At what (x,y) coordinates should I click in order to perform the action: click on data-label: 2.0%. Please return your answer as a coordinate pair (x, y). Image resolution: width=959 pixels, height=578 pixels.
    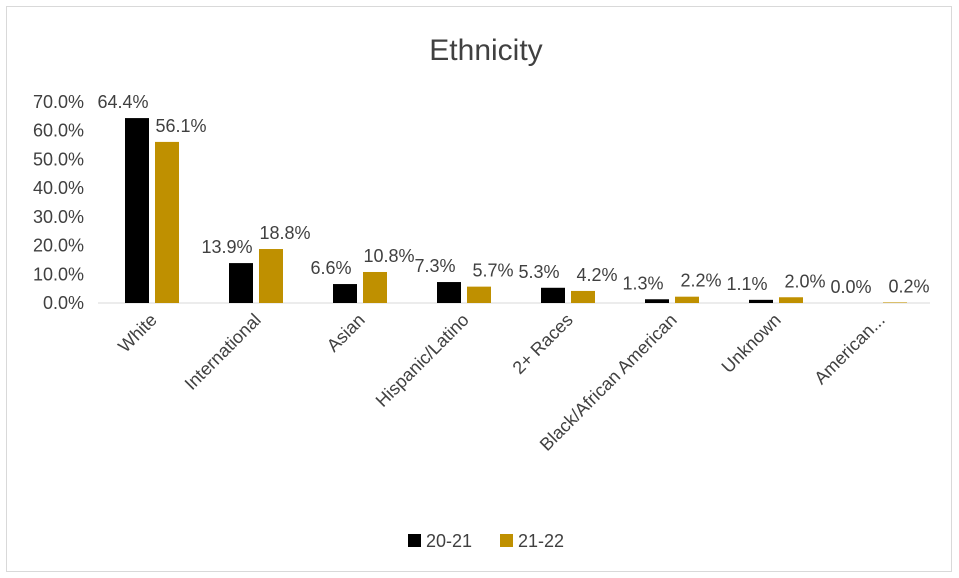
    Looking at the image, I should click on (804, 281).